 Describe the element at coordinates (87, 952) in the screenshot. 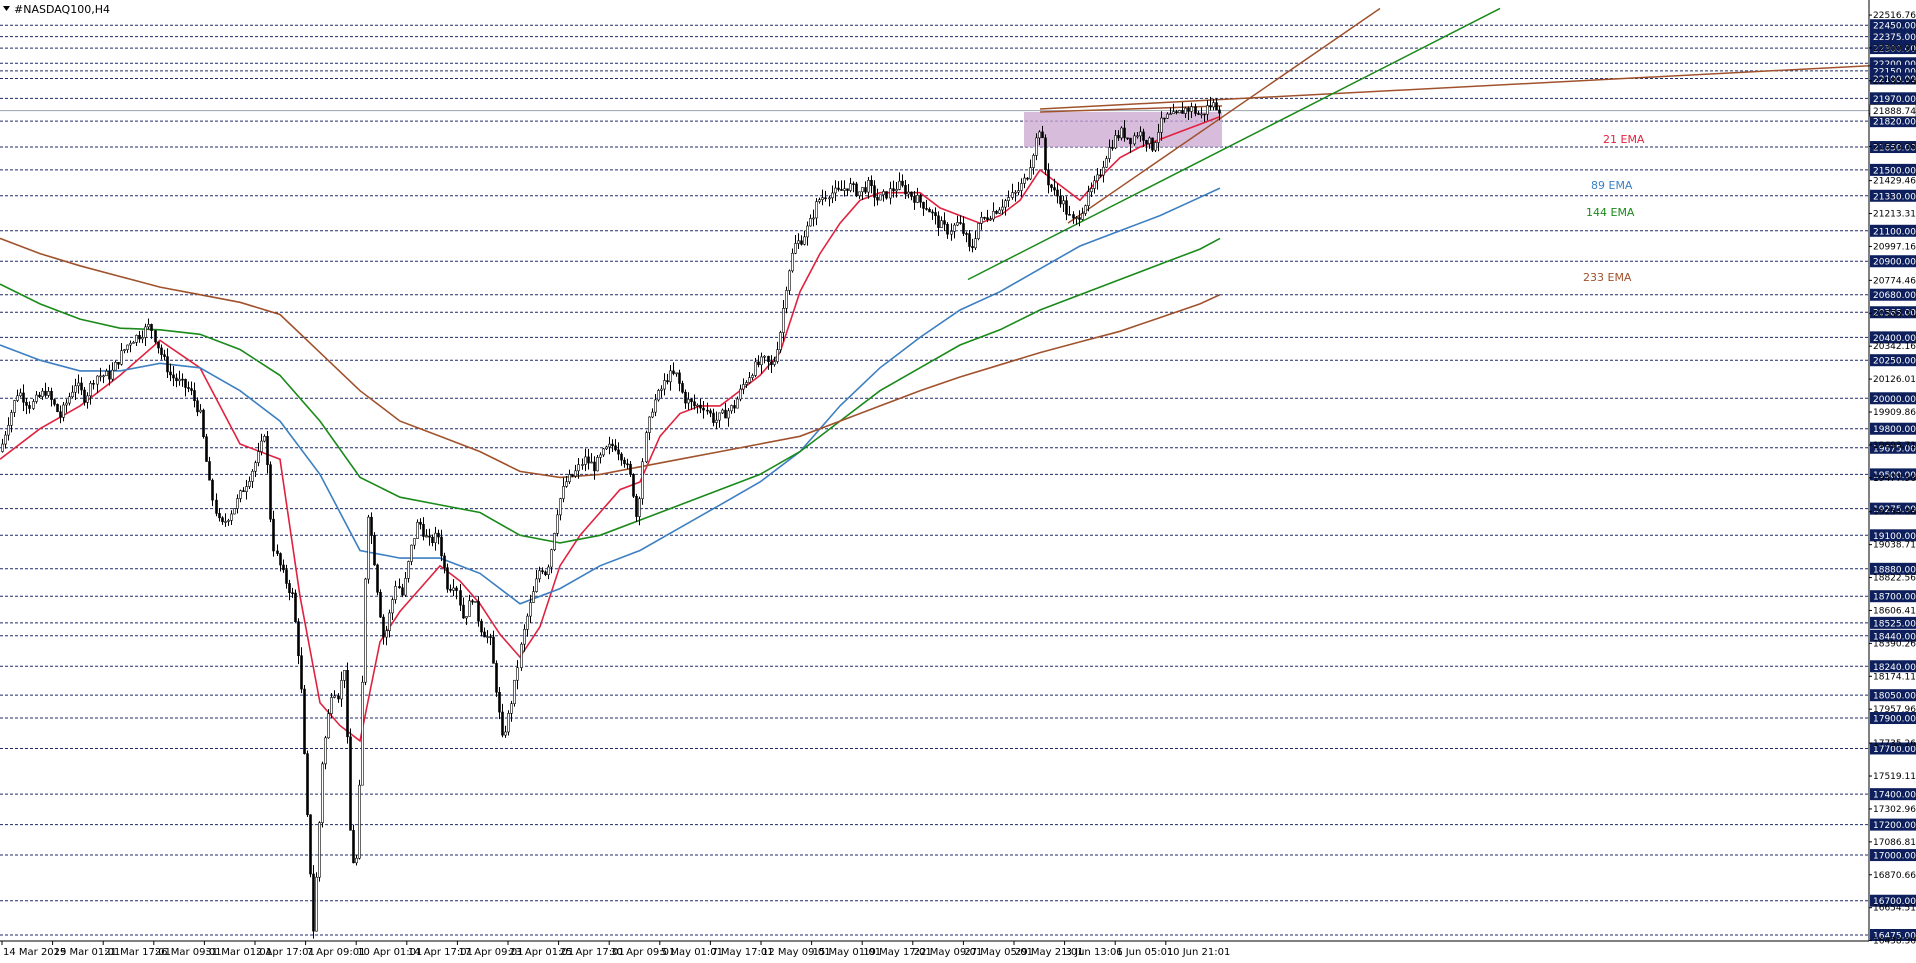

I see `x-tick-label: 19 Mar 01:01` at that location.